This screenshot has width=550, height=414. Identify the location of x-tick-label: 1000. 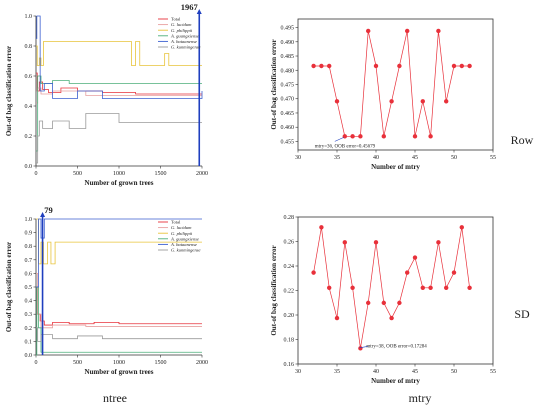
(119, 363).